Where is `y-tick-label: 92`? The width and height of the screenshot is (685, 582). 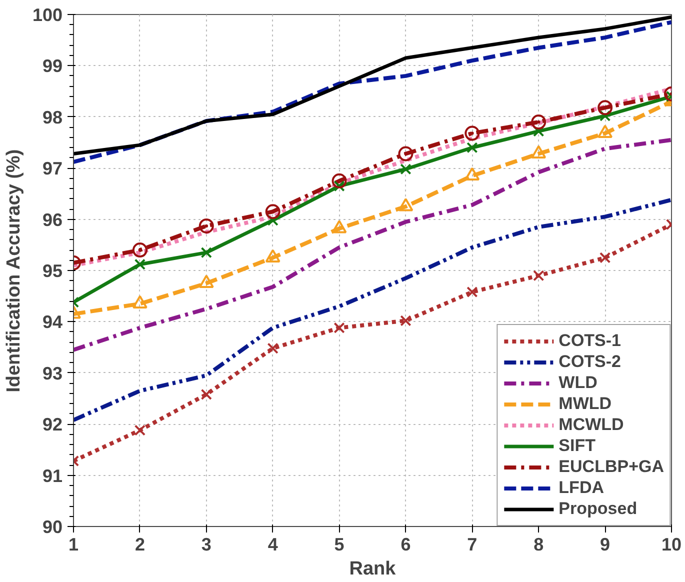
y-tick-label: 92 is located at coordinates (52, 424).